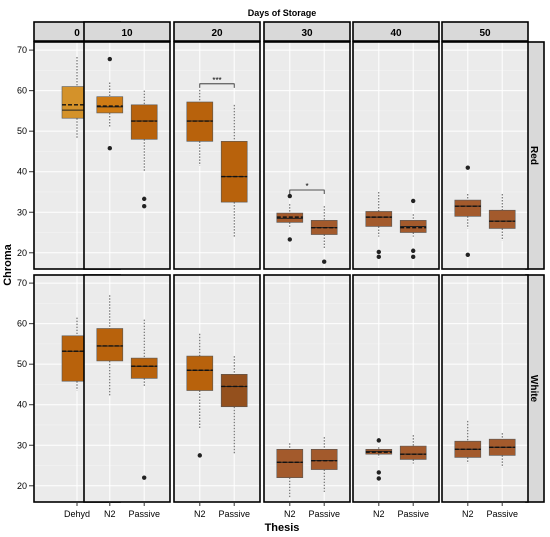 The image size is (550, 537). Describe the element at coordinates (8, 264) in the screenshot. I see `y-axis-label: Chroma` at that location.